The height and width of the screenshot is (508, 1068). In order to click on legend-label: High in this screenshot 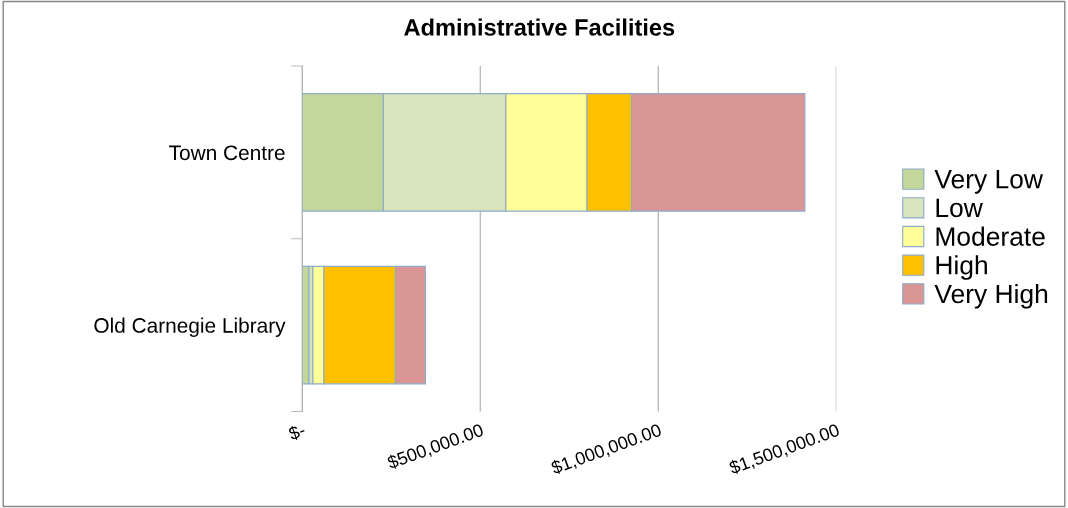, I will do `click(961, 267)`.